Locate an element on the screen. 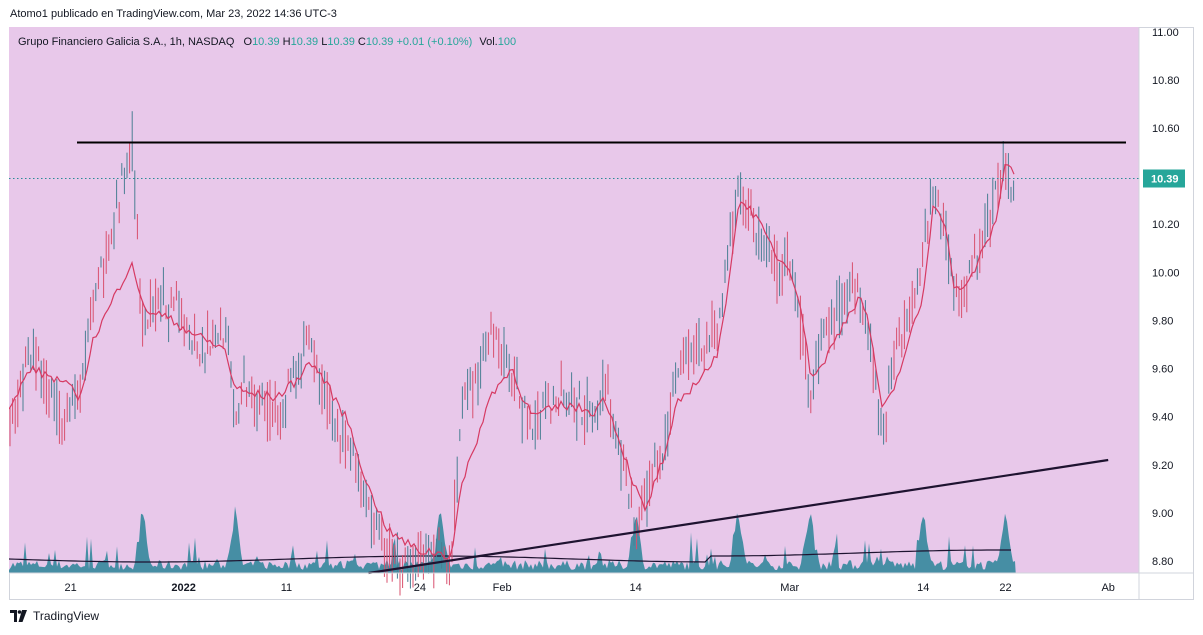  y-tick-label: 9.40 is located at coordinates (1162, 418).